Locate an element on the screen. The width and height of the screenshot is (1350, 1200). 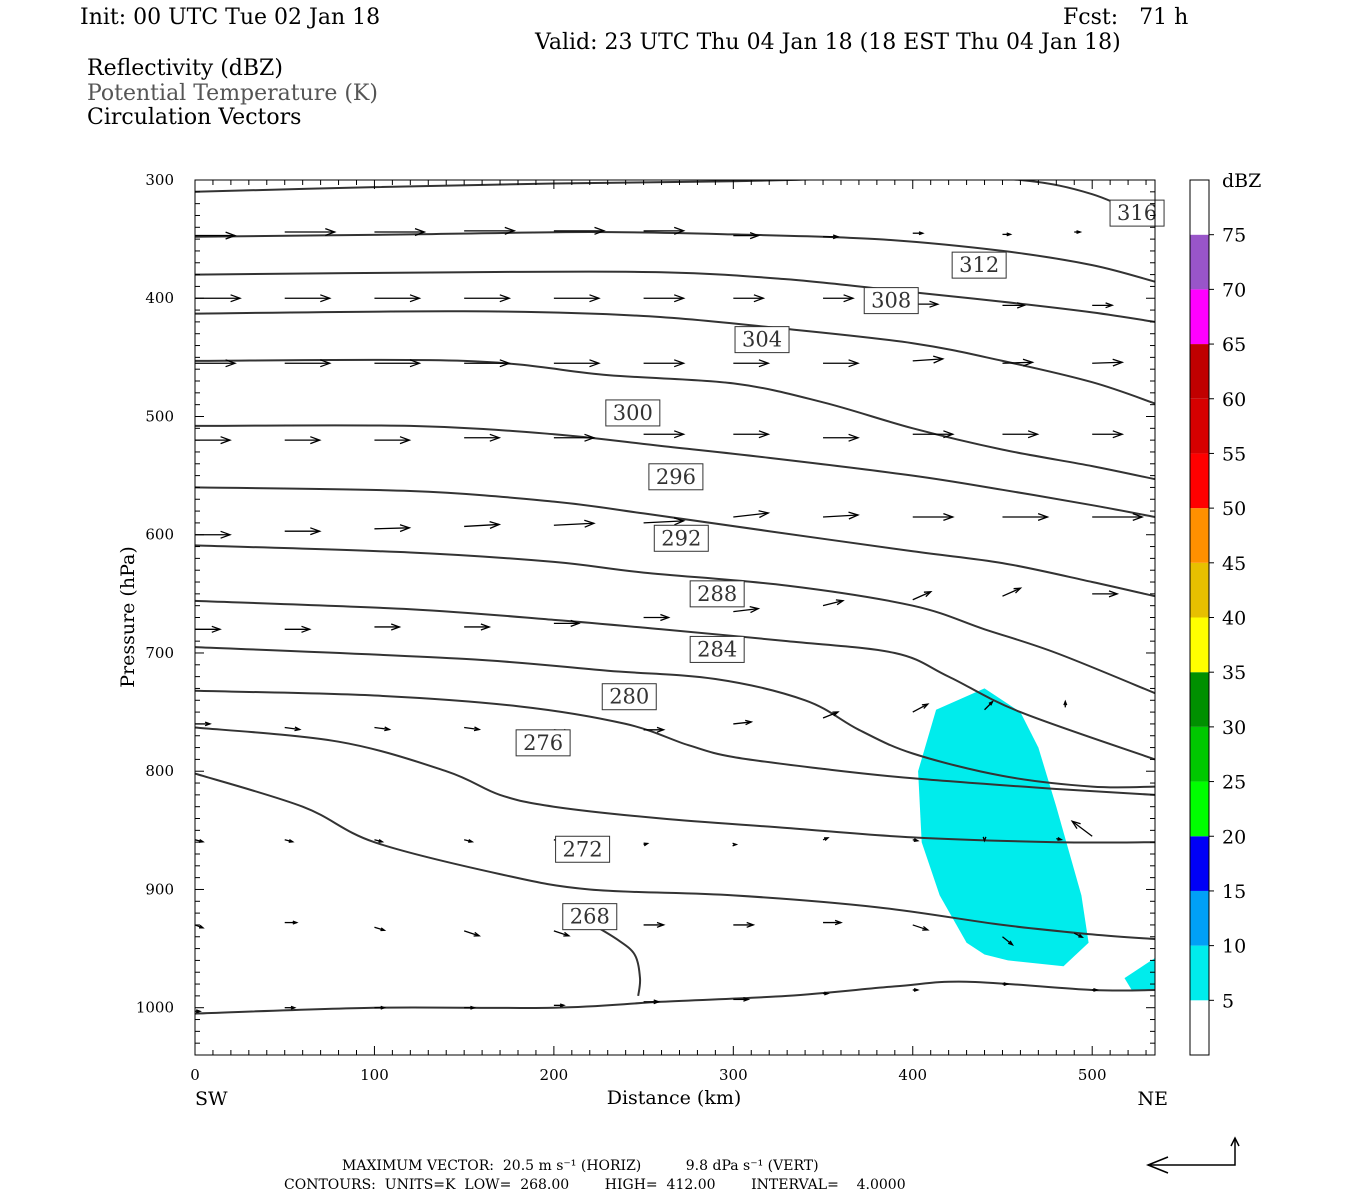
colorbar-label: 10 is located at coordinates (1234, 947).